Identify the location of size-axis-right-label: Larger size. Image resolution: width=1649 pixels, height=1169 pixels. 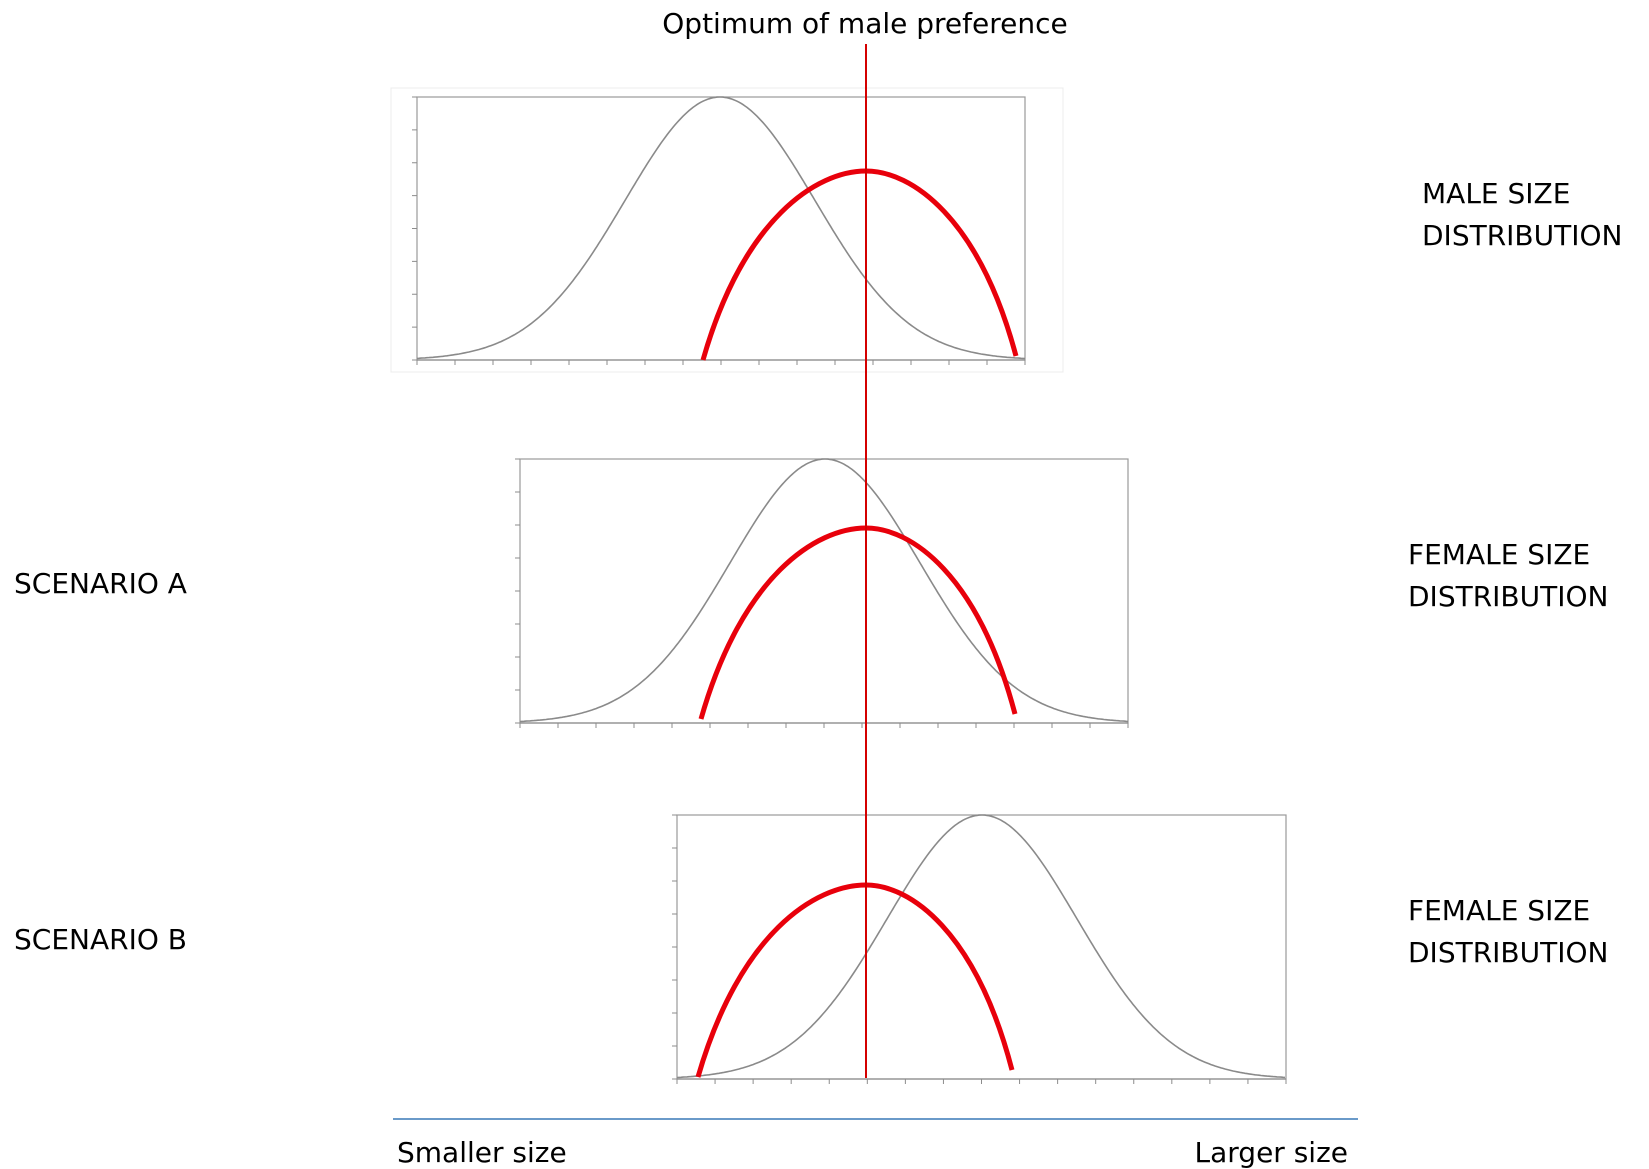
(1271, 1152).